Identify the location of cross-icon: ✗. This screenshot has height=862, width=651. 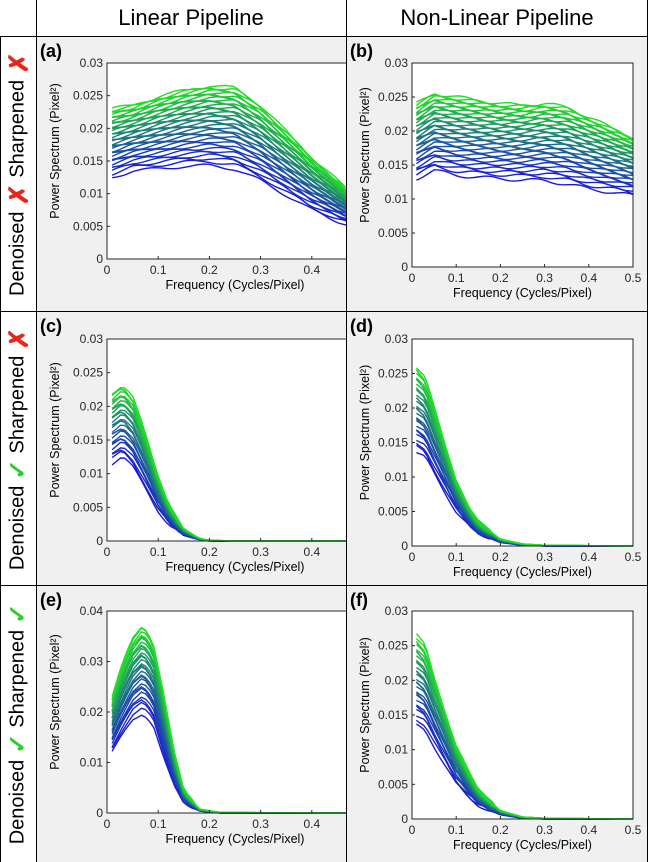
(18, 63).